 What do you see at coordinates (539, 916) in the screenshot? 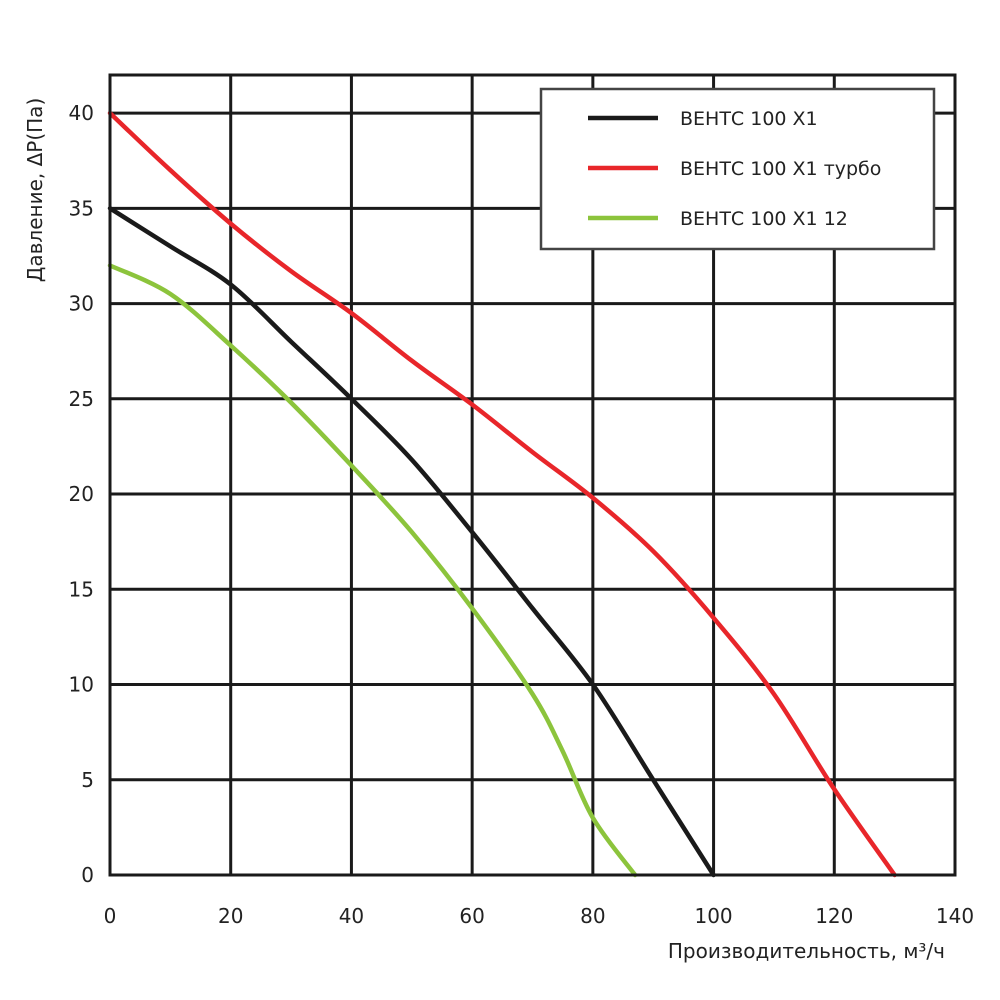
I see `x-axis-ticks: 0 20 40 60 80 100 120 140` at bounding box center [539, 916].